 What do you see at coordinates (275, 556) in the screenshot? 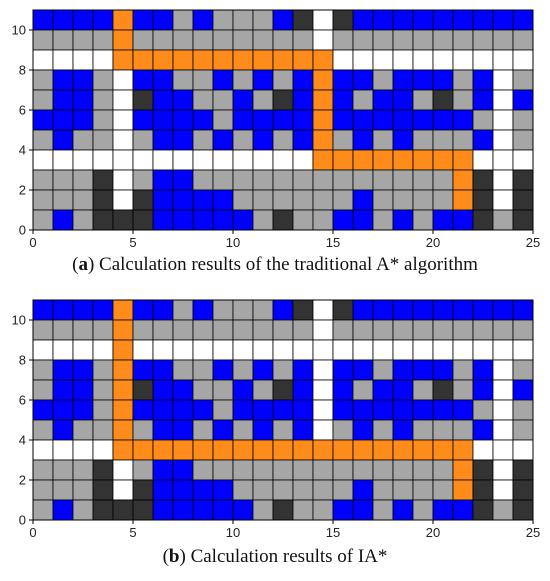
I see `caption-b: (b) Calculation results of IA*` at bounding box center [275, 556].